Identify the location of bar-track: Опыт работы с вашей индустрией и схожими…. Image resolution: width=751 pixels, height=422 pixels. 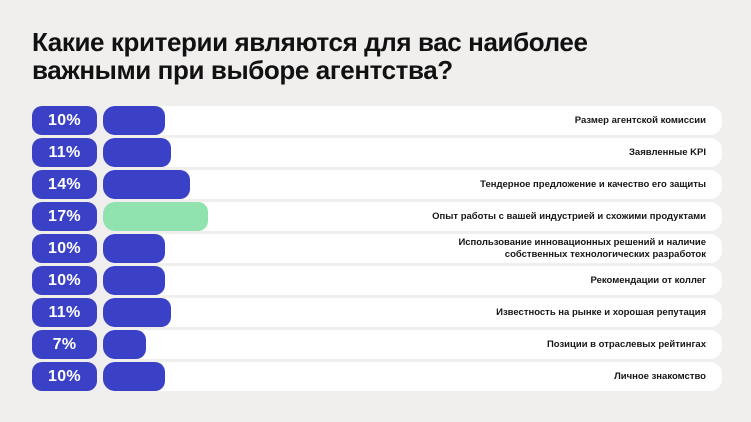
(412, 216).